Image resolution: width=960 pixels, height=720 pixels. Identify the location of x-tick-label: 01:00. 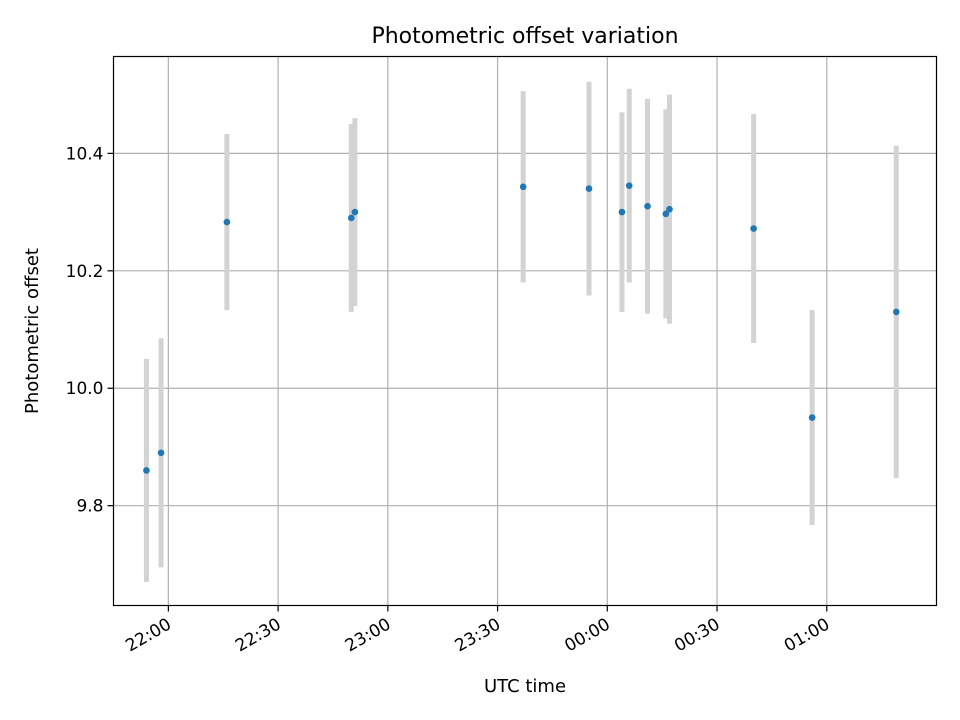
(807, 636).